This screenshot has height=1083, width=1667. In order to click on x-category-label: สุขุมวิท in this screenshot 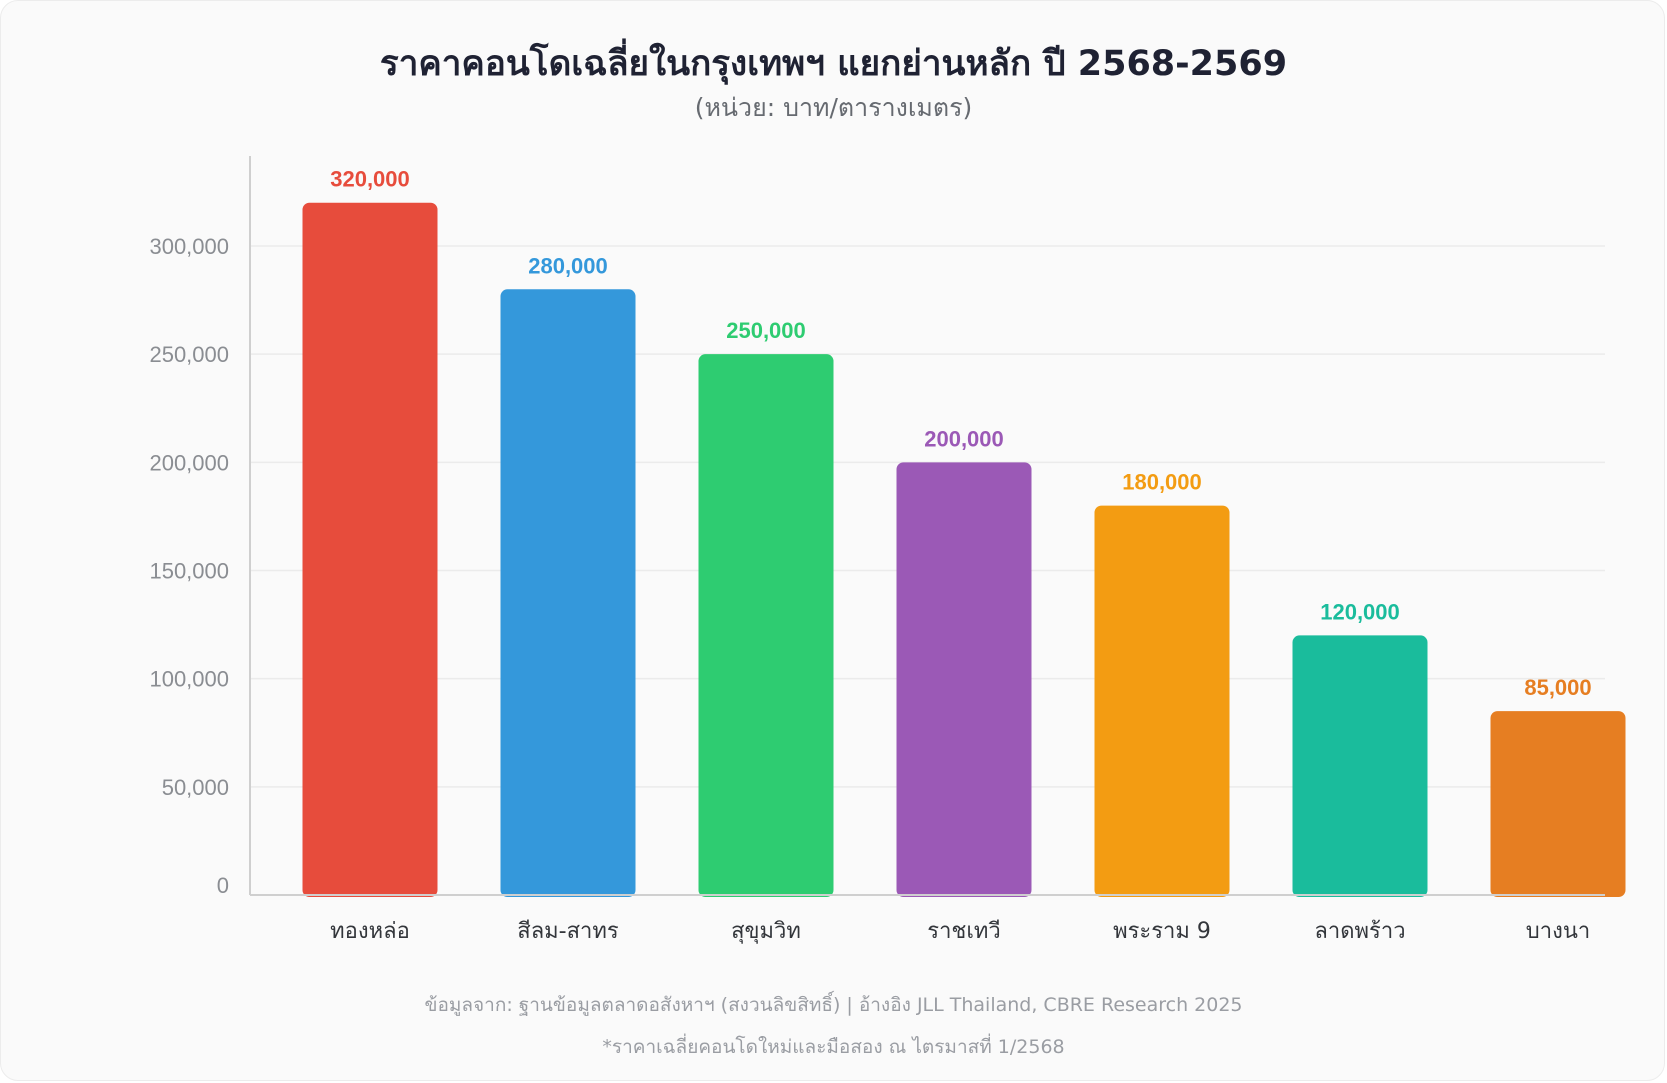, I will do `click(766, 931)`.